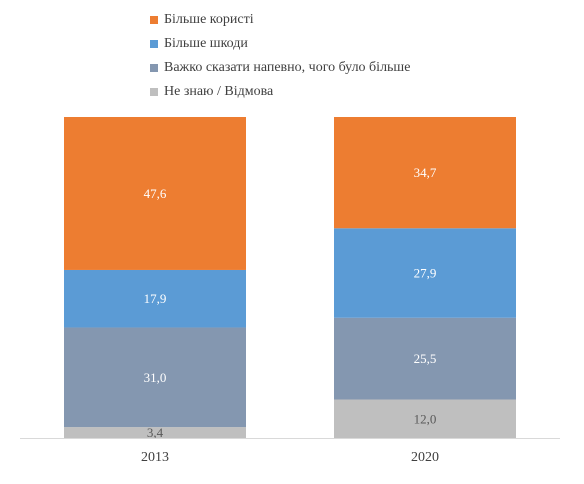  I want to click on legend-label-dont-know: Не знаю / Відмова, so click(219, 91).